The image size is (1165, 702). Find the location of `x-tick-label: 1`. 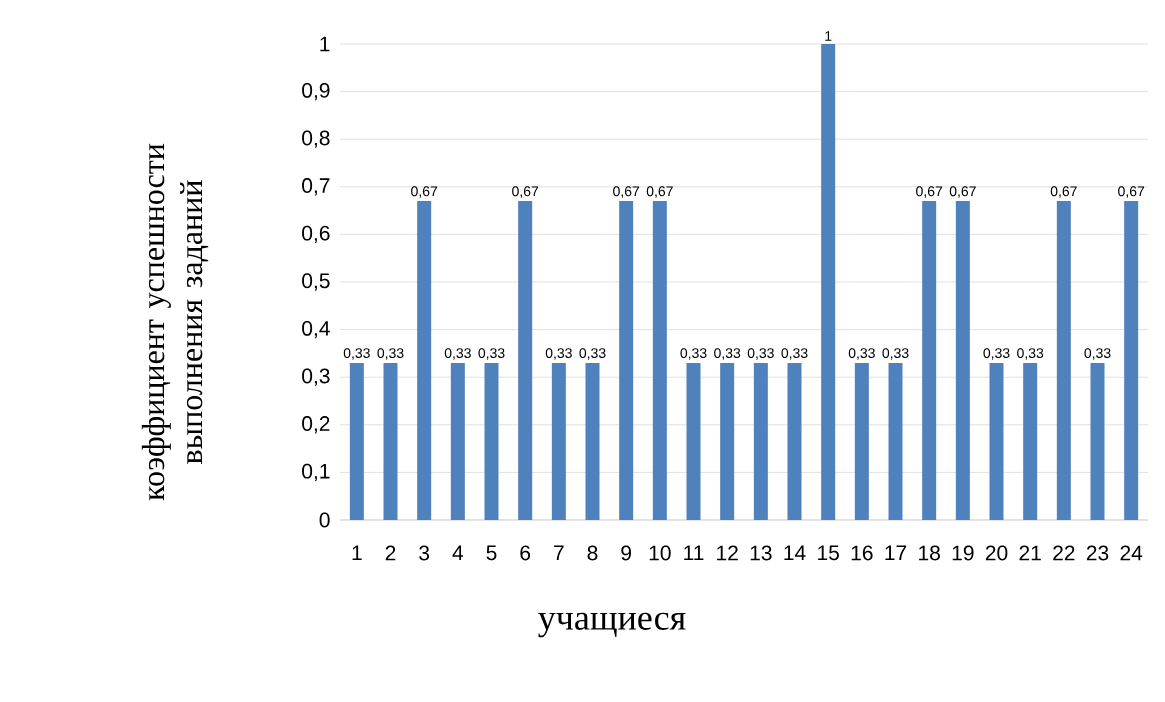

x-tick-label: 1 is located at coordinates (357, 552).